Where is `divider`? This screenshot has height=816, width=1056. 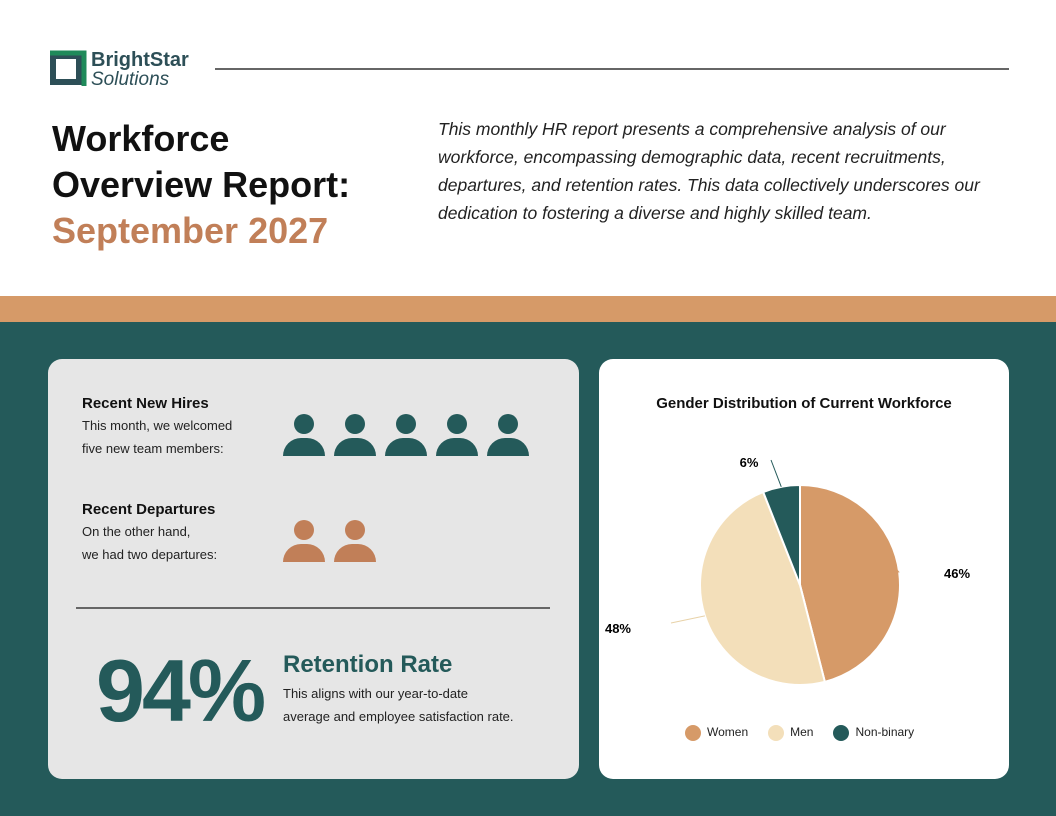
divider is located at coordinates (313, 608).